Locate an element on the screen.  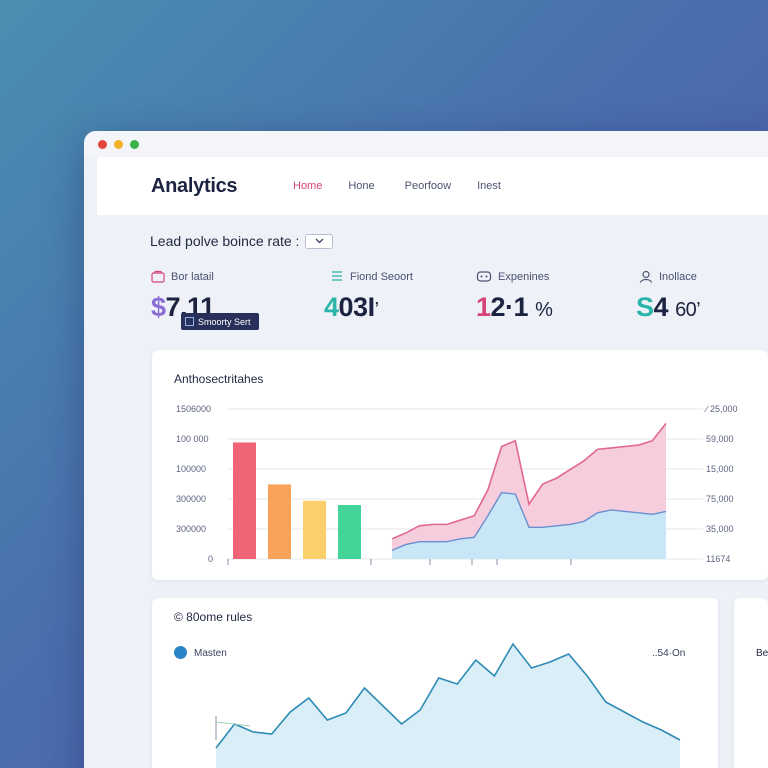
right-tick-label: ∕ 25,000 is located at coordinates (722, 409).